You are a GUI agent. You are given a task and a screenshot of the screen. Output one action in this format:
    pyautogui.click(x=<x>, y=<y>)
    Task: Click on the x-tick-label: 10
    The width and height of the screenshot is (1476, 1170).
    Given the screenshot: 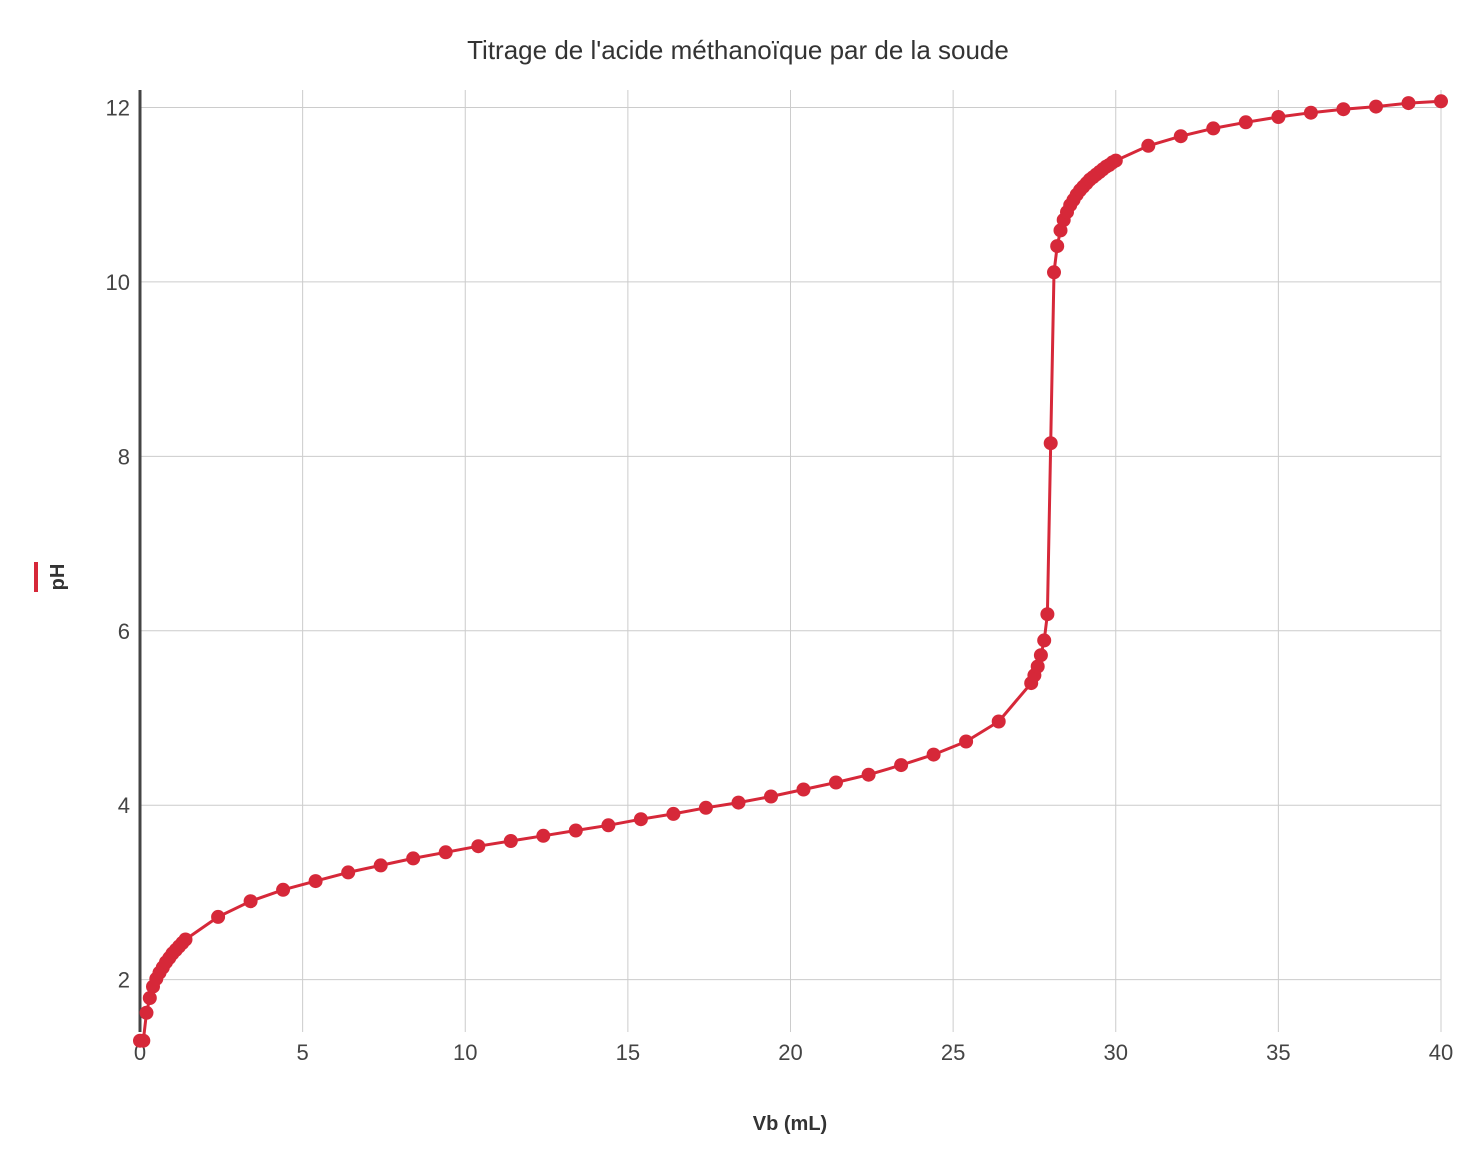 What is the action you would take?
    pyautogui.click(x=465, y=1052)
    